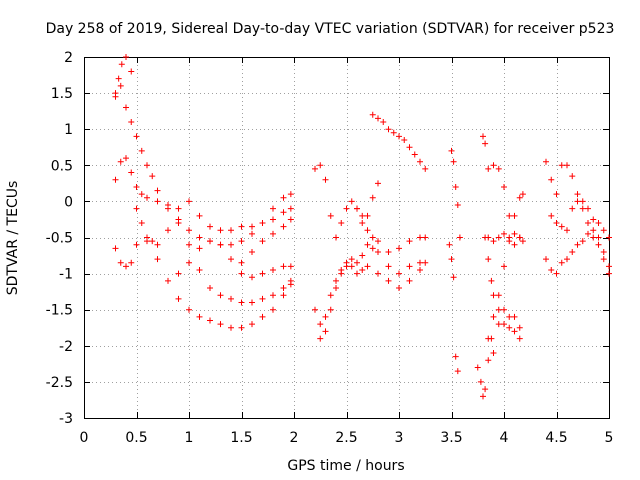 The width and height of the screenshot is (640, 480). Describe the element at coordinates (556, 438) in the screenshot. I see `x-tick-label: 4.5` at that location.